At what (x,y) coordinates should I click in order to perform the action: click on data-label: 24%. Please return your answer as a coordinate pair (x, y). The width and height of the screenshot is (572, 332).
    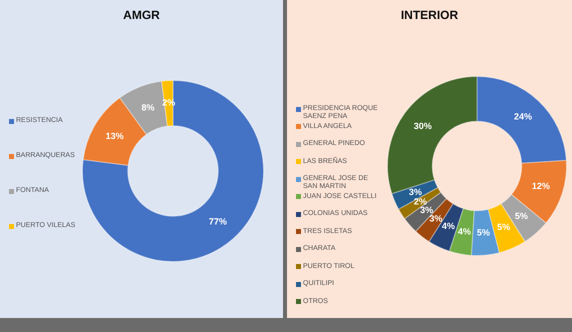
    Looking at the image, I should click on (523, 117).